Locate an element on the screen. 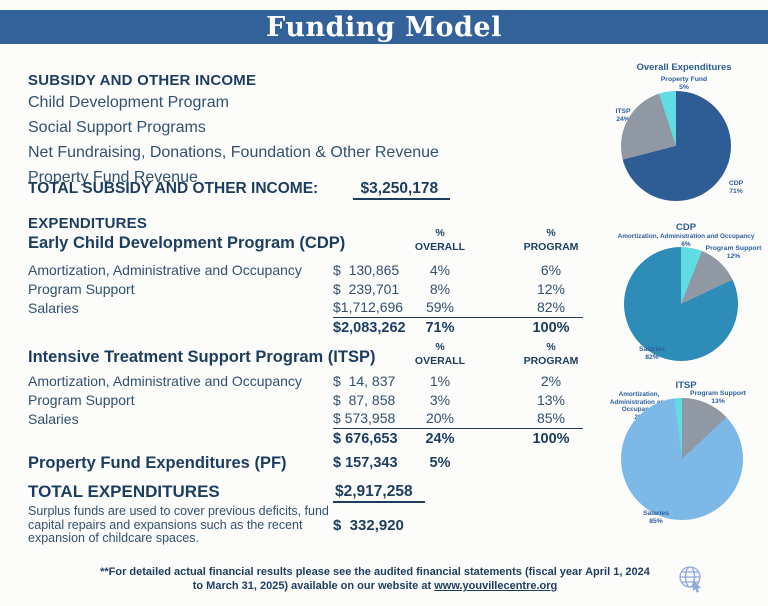 Image resolution: width=768 pixels, height=606 pixels. header-bar: Funding Model is located at coordinates (384, 27).